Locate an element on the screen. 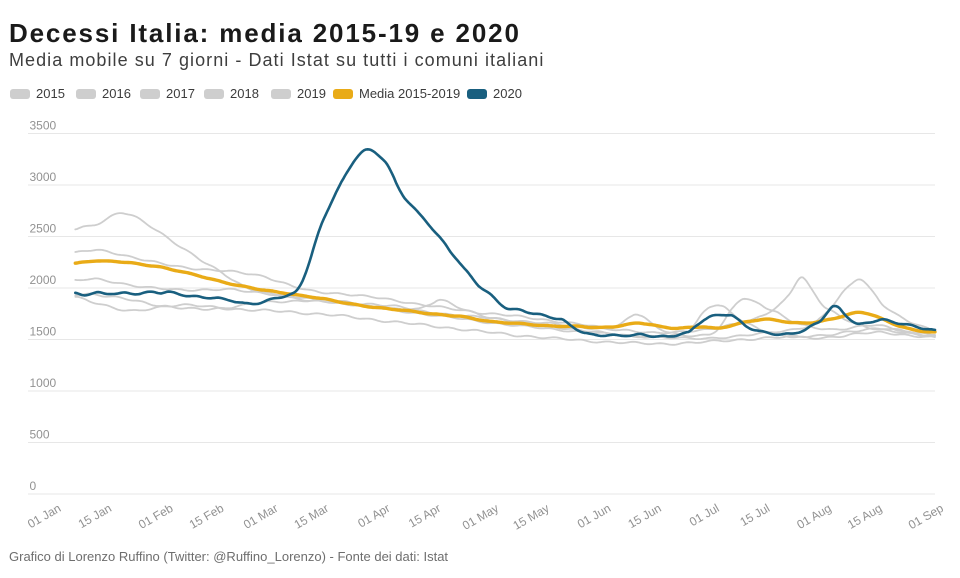 The width and height of the screenshot is (960, 578). svg-text: 15 Feb is located at coordinates (207, 516).